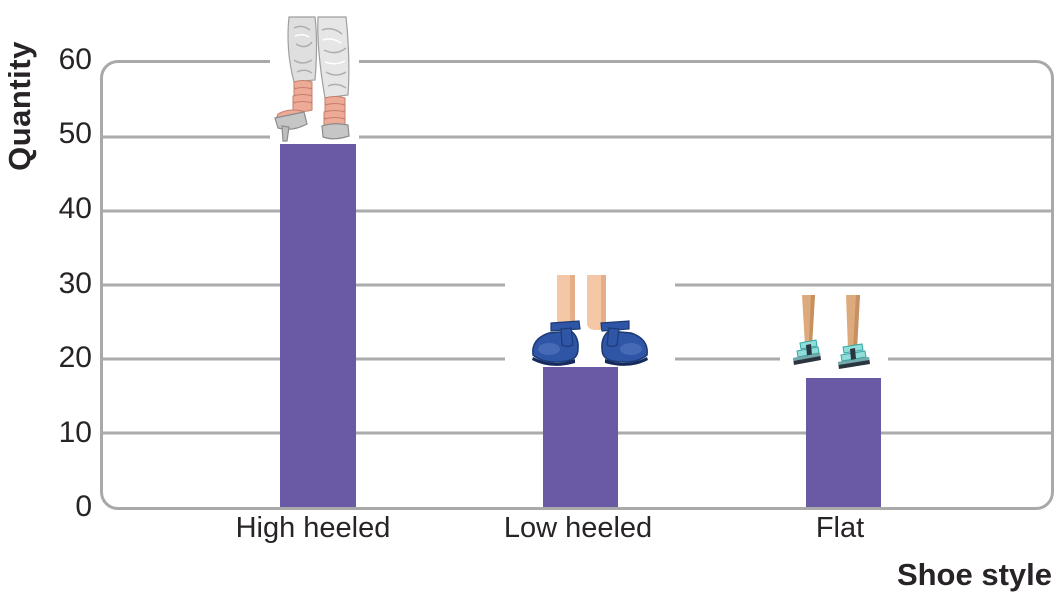  I want to click on y-tick-label: 30, so click(75, 283).